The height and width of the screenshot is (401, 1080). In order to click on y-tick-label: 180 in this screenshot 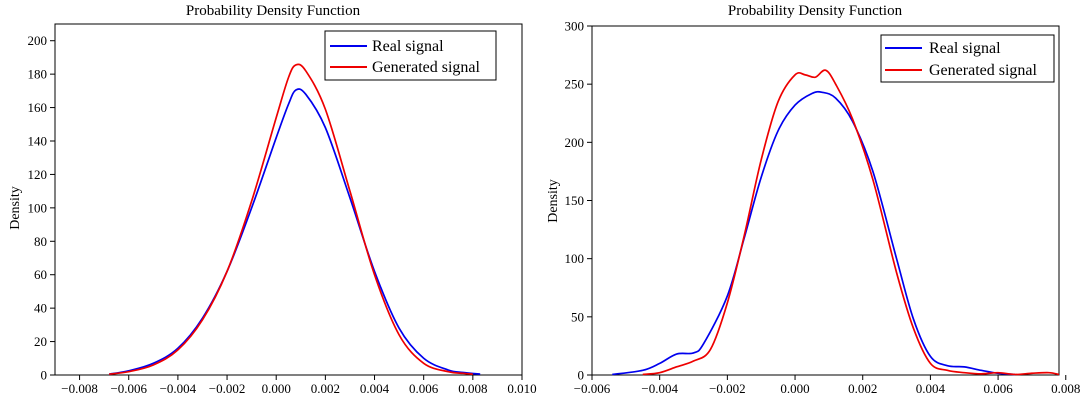, I will do `click(38, 74)`.